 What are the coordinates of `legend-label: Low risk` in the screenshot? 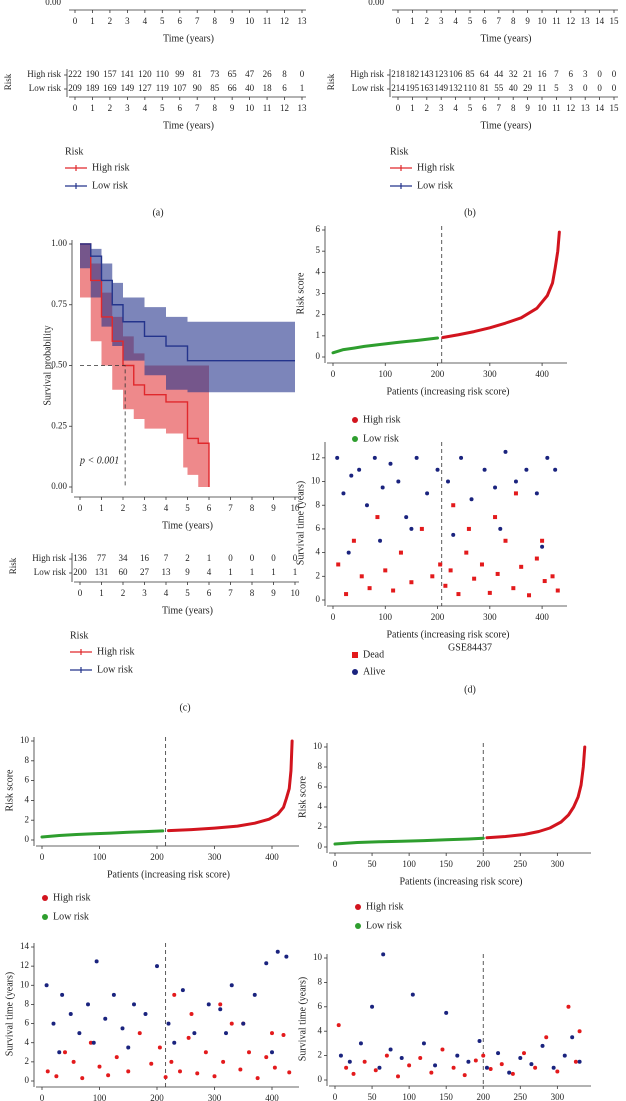 It's located at (115, 669).